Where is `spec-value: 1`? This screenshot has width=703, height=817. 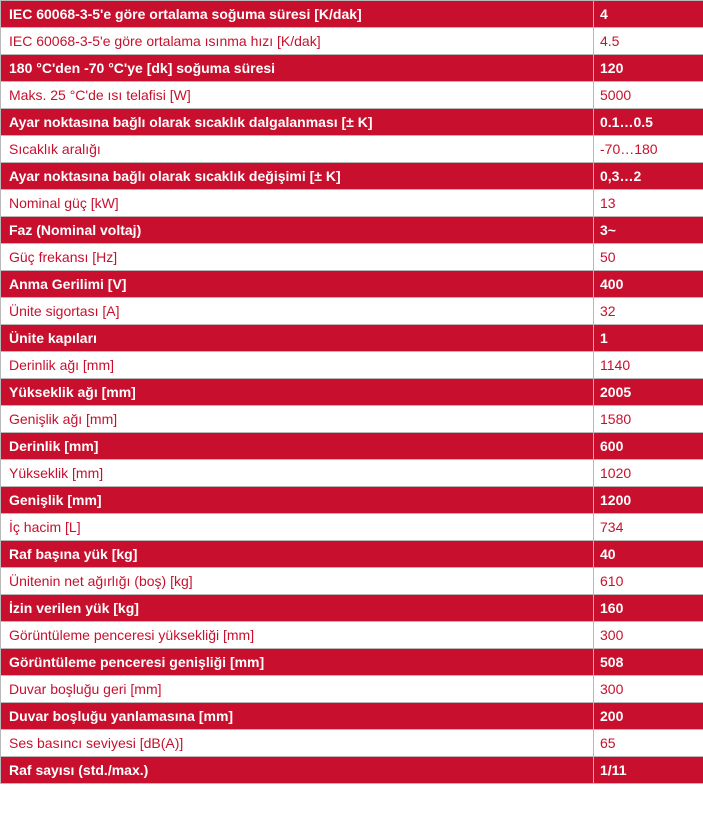
spec-value: 1 is located at coordinates (648, 338).